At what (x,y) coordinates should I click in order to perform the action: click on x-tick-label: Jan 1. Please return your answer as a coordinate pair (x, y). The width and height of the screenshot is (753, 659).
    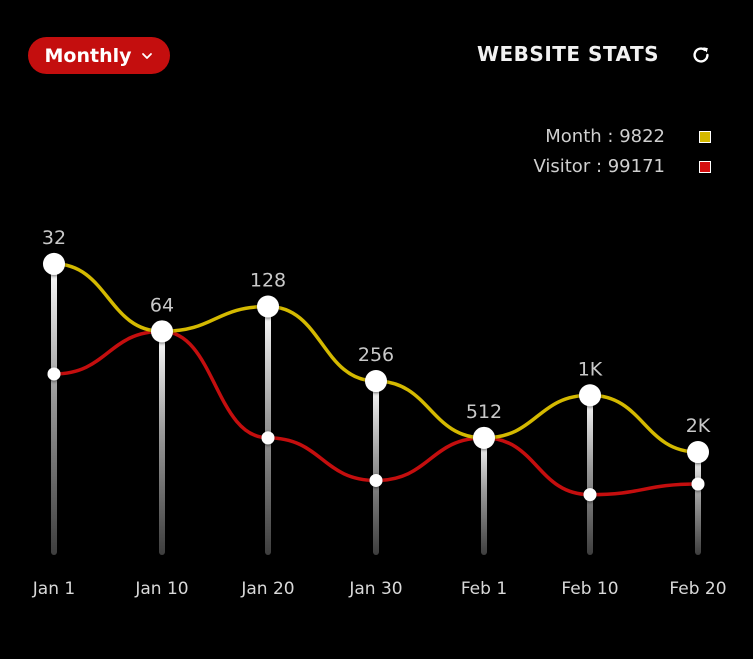
    Looking at the image, I should click on (53, 589).